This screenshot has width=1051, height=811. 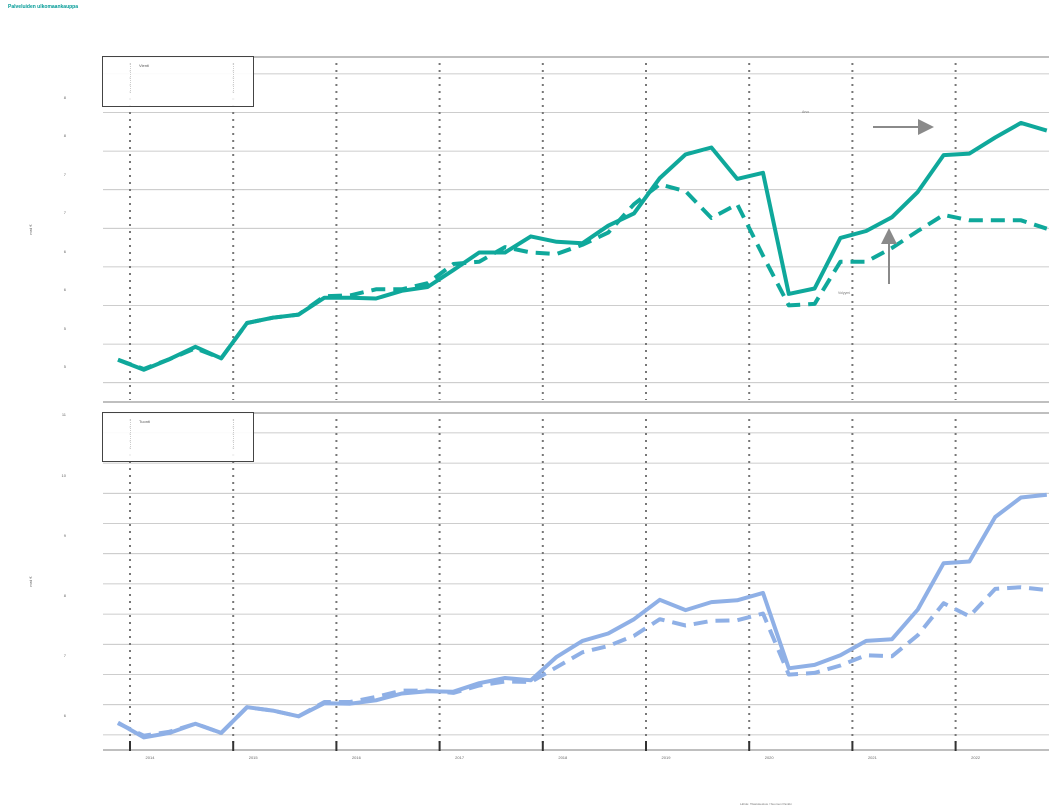 I want to click on page-title: Palveluiden ulkomaankauppa, so click(x=43, y=7).